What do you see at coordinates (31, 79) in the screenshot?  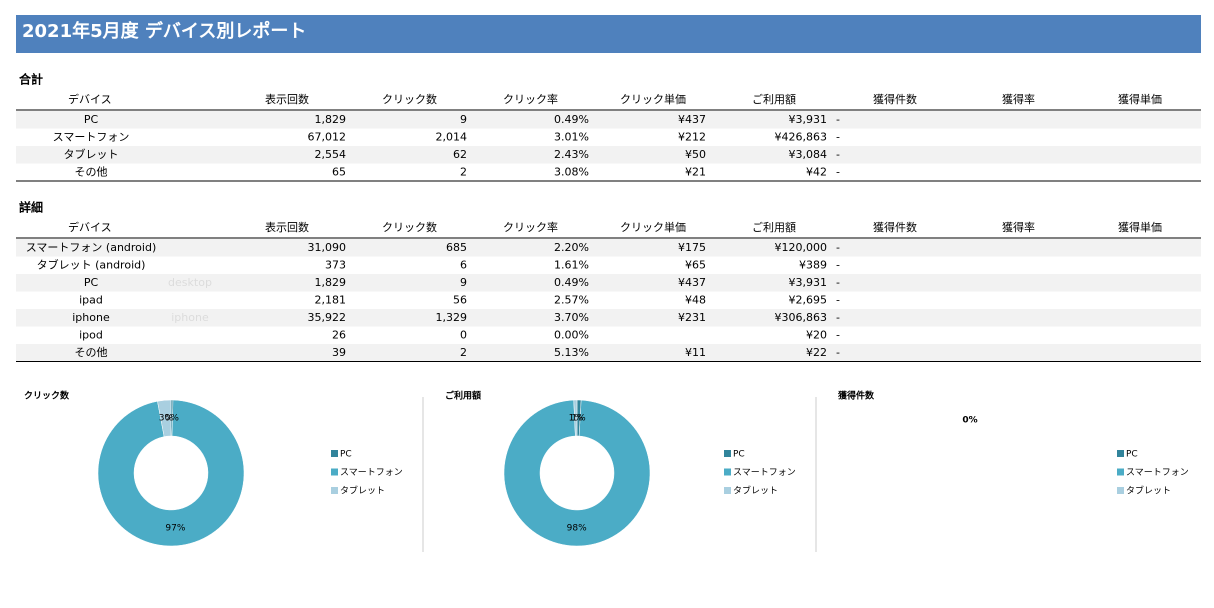 I see `section-title: 合計` at bounding box center [31, 79].